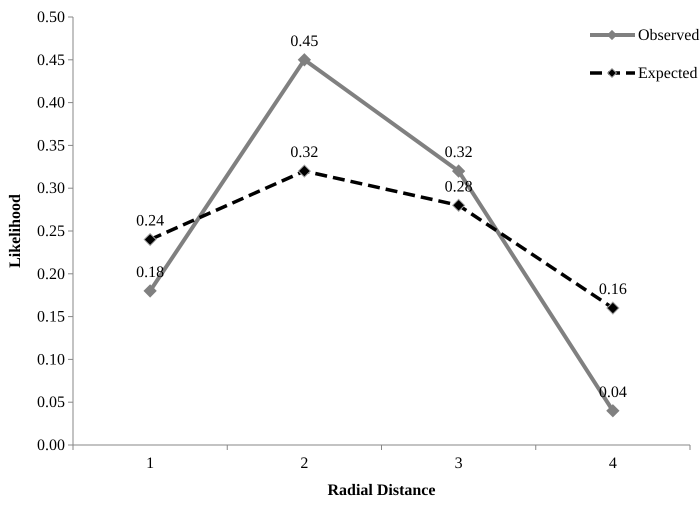 The width and height of the screenshot is (700, 510). What do you see at coordinates (51, 445) in the screenshot?
I see `y-tick-label: 0.00` at bounding box center [51, 445].